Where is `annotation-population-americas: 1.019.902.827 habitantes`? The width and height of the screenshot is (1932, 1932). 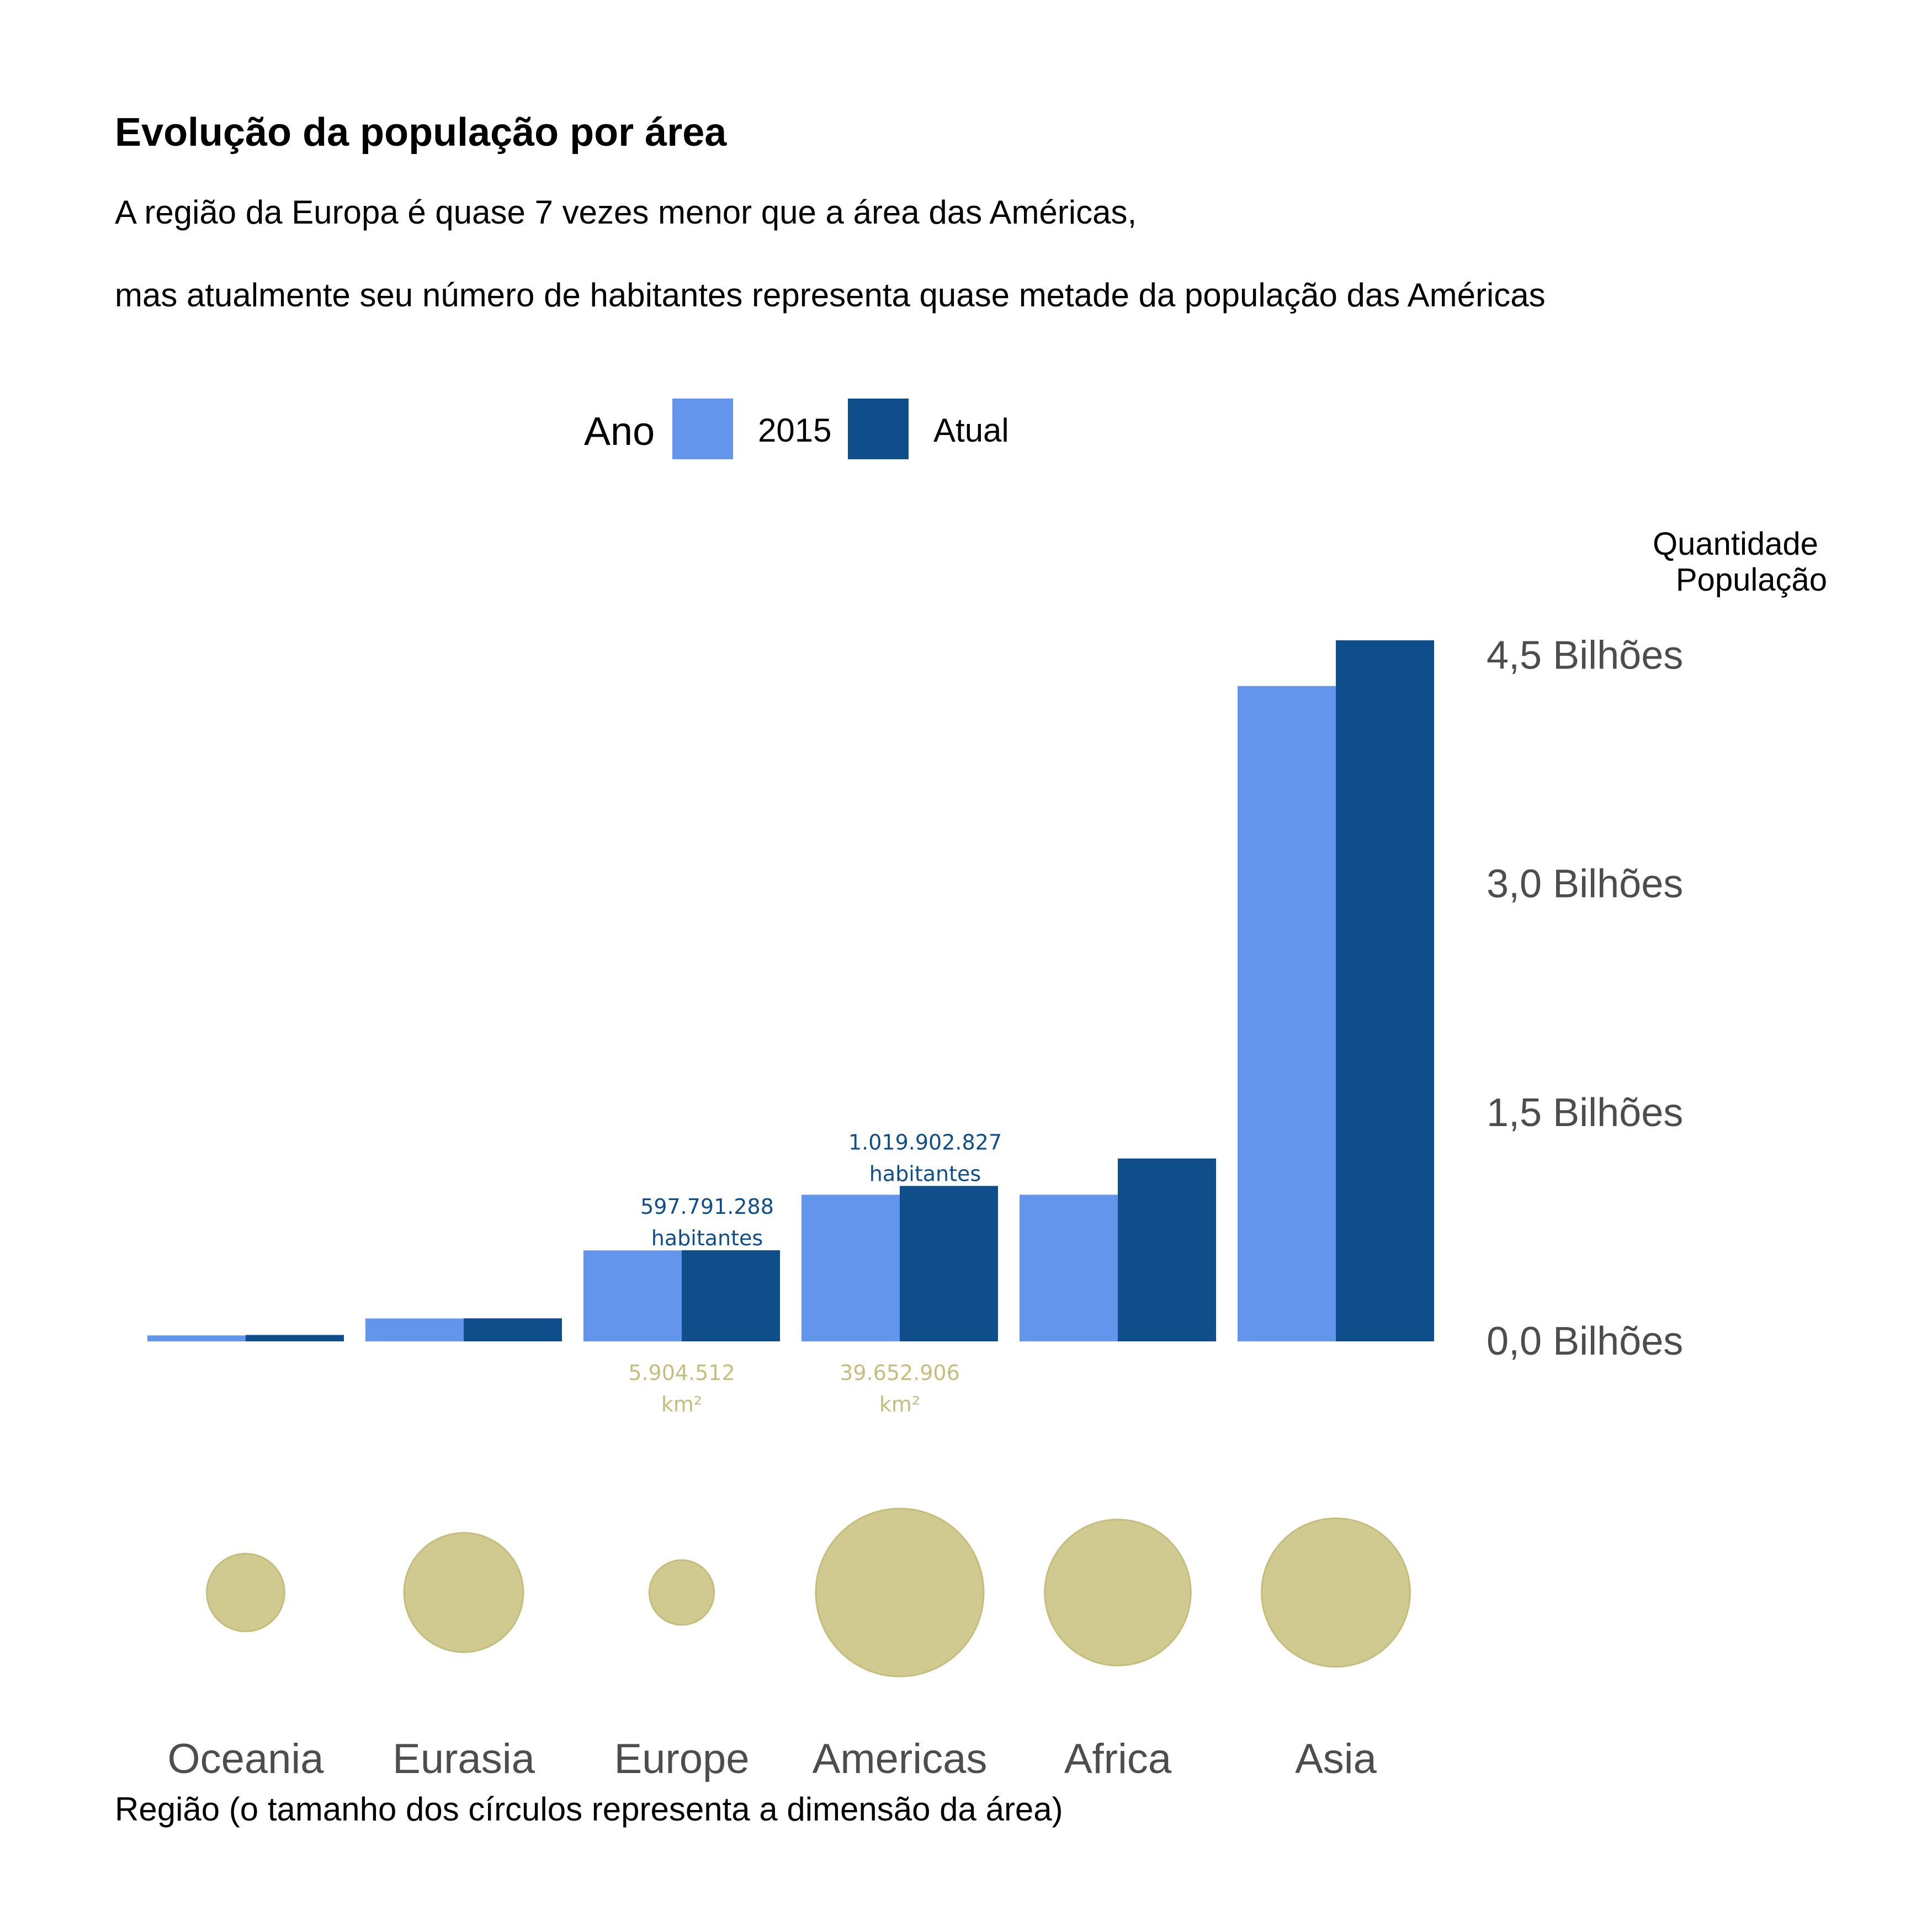 annotation-population-americas: 1.019.902.827 habitantes is located at coordinates (925, 1158).